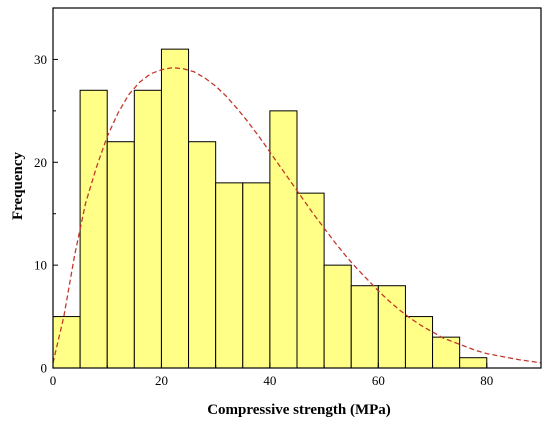 The height and width of the screenshot is (421, 550). I want to click on y-tick-label-10: 10, so click(40, 265).